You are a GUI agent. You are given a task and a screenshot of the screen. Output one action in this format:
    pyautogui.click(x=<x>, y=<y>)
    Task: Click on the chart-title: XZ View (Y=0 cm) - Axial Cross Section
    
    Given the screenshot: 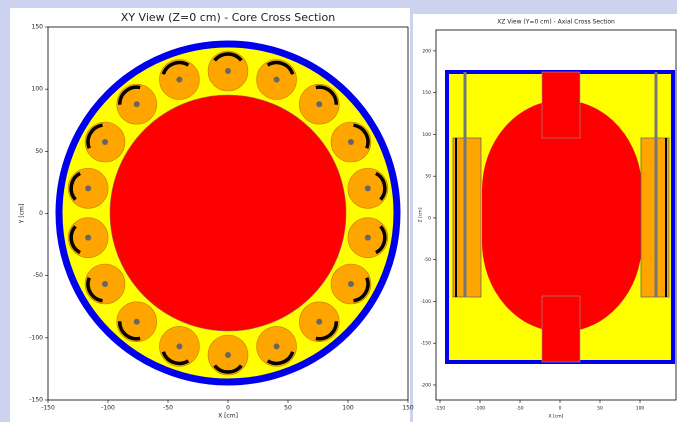 What is the action you would take?
    pyautogui.click(x=556, y=22)
    